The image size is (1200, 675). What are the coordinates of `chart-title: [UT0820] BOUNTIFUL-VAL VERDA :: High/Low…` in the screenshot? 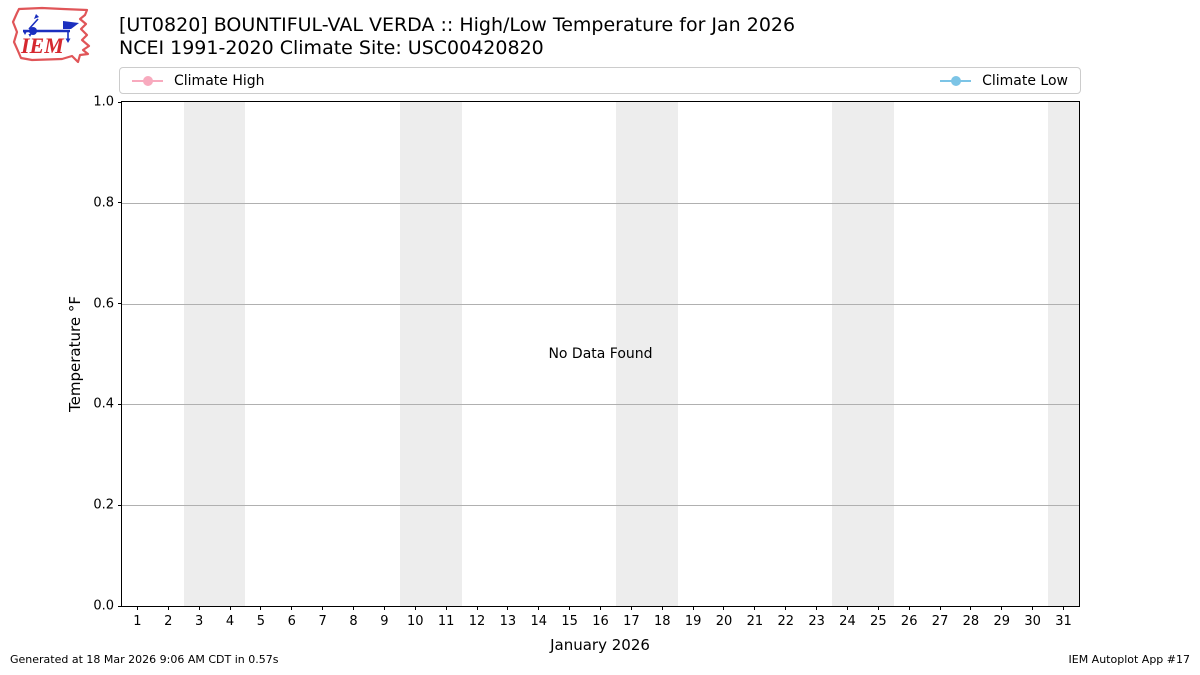 It's located at (457, 25).